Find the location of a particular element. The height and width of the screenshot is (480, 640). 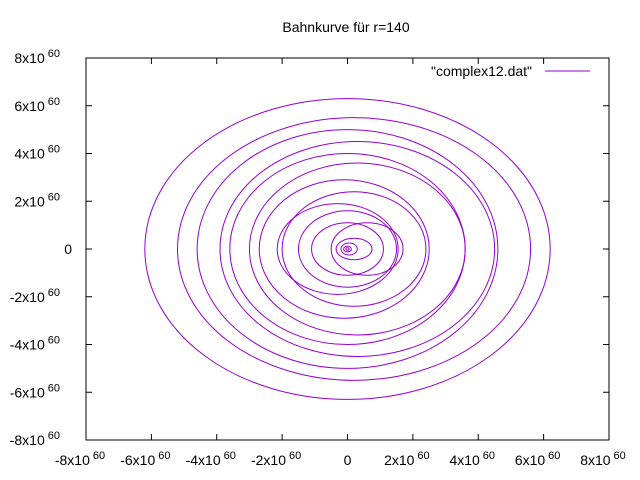

x-tick-label-3: -2x10 60 is located at coordinates (276, 459).